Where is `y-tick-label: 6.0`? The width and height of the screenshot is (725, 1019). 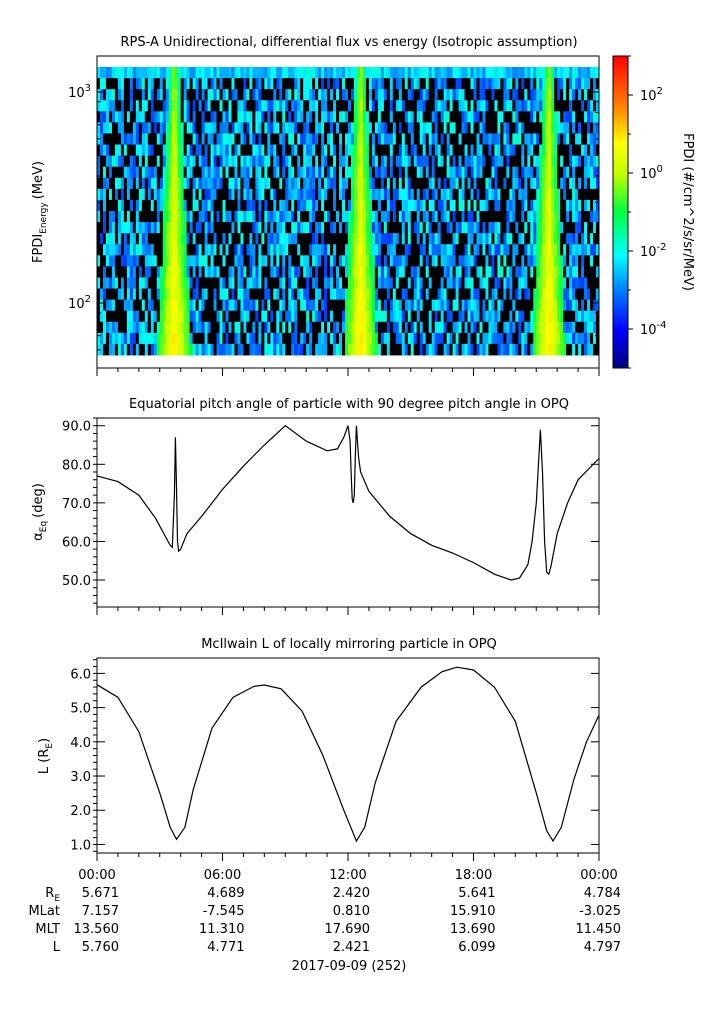 y-tick-label: 6.0 is located at coordinates (80, 674).